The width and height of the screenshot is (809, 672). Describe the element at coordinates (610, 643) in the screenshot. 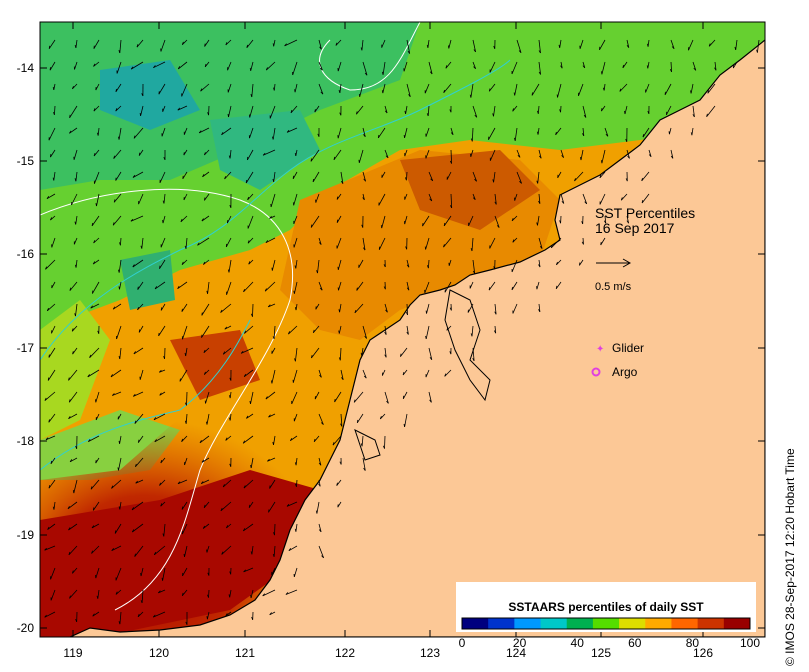

I see `colorbar-ticks: 0 20 40 60 80 100` at that location.